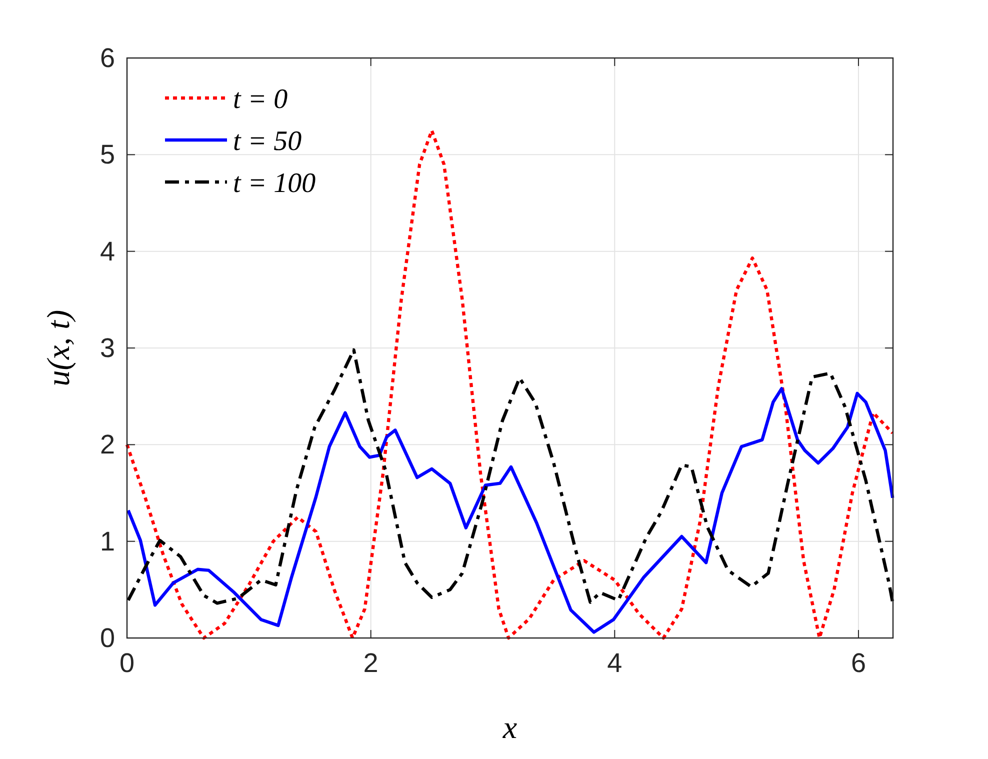  I want to click on y-axis-title: u(x, t), so click(58, 348).